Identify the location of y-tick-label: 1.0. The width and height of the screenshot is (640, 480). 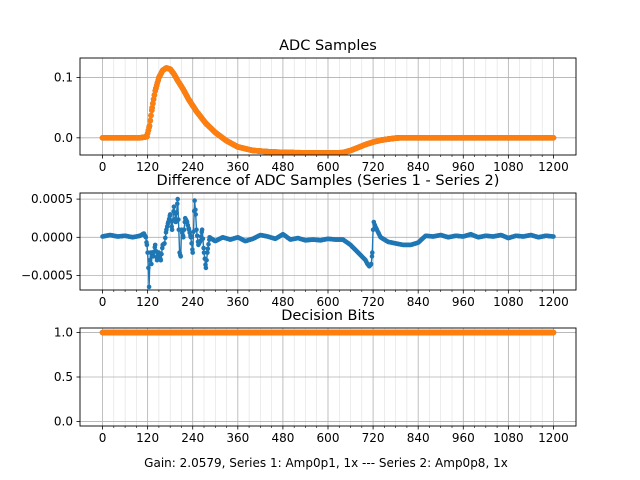
(63, 332).